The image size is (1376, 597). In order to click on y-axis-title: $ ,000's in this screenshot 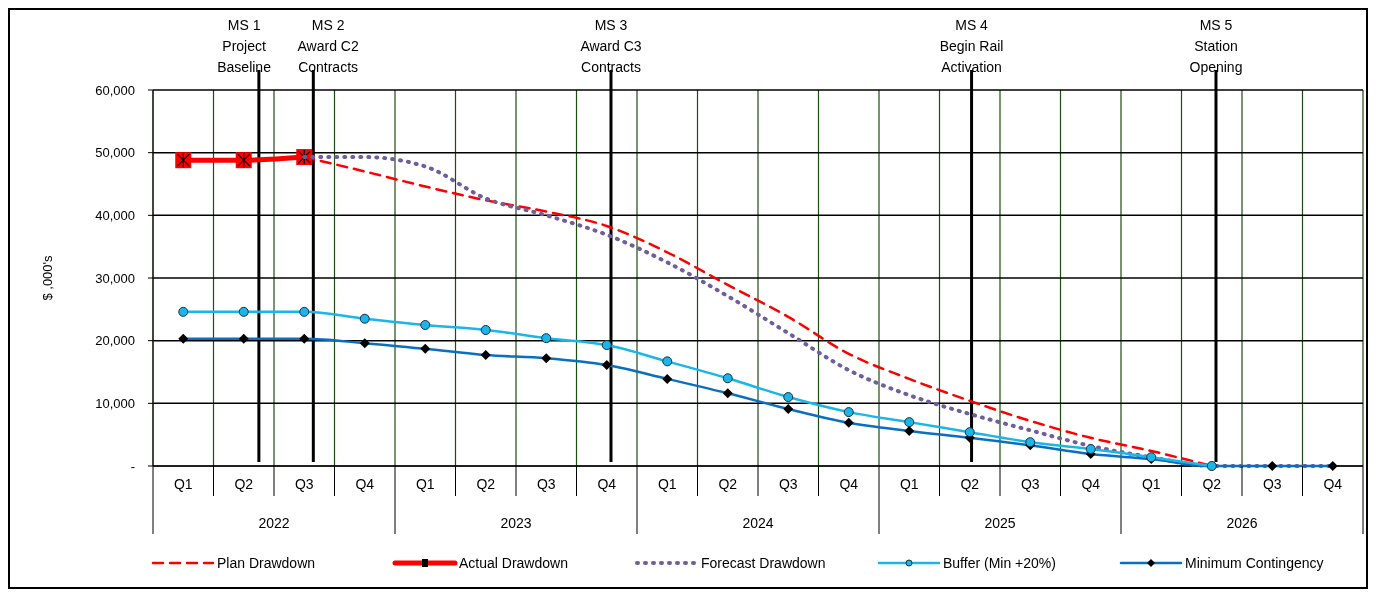, I will do `click(47, 277)`.